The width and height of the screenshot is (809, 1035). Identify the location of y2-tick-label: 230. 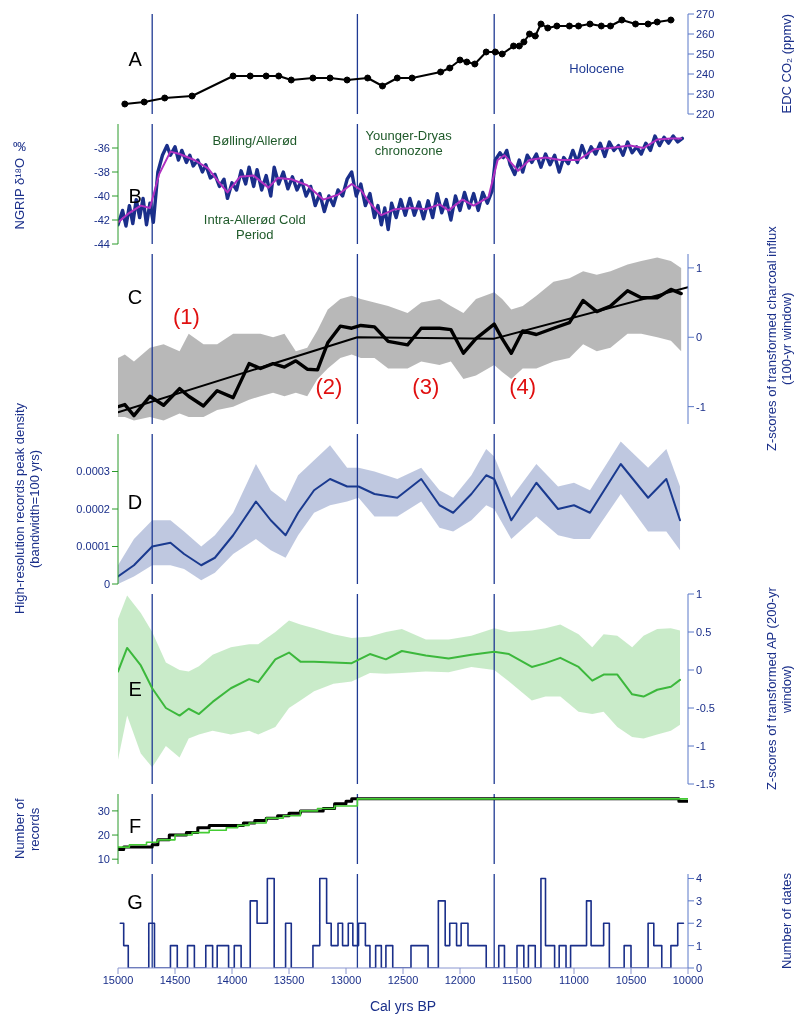
(705, 93).